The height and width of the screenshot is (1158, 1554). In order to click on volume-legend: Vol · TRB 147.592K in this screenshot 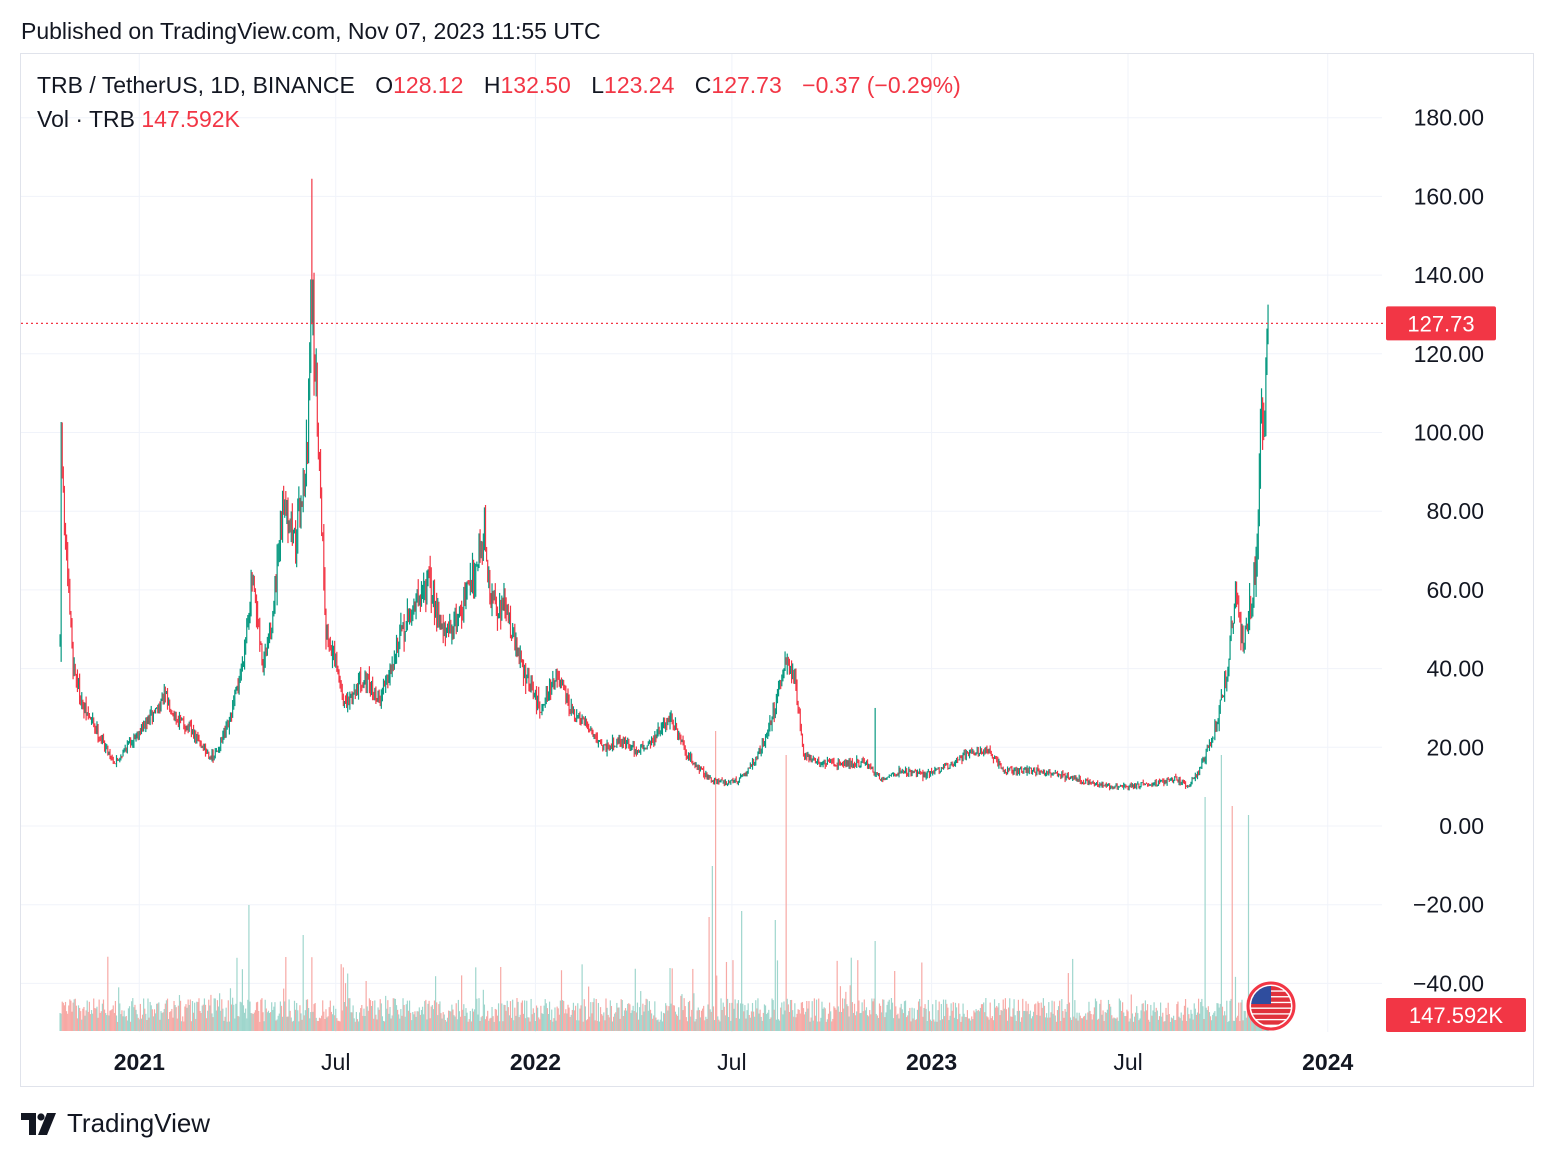, I will do `click(138, 119)`.